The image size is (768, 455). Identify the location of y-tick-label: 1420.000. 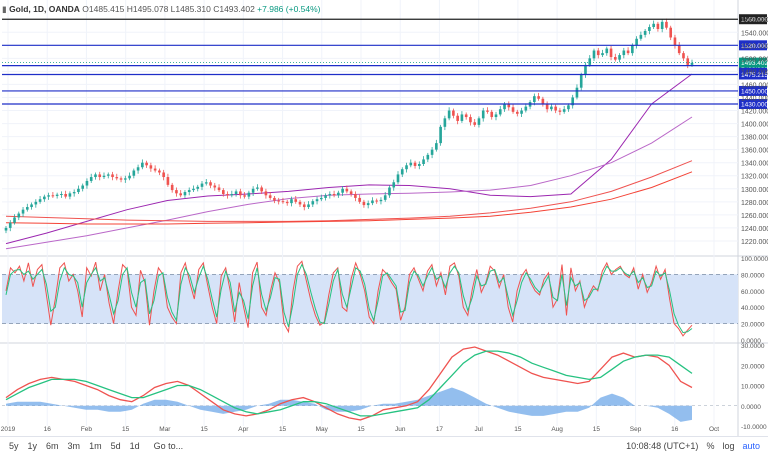
(754, 112).